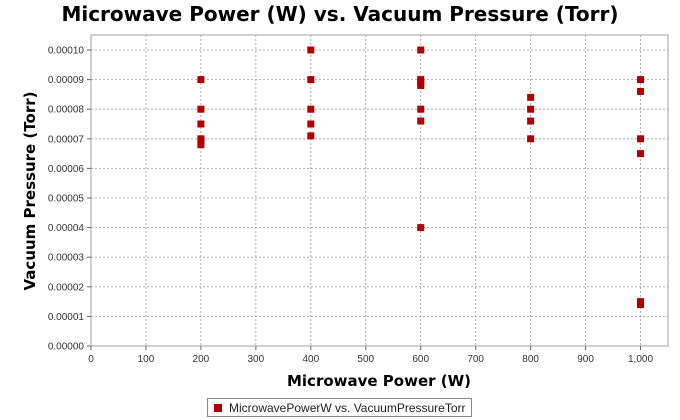 Image resolution: width=680 pixels, height=420 pixels. Describe the element at coordinates (146, 359) in the screenshot. I see `x-tick-label: 100` at that location.